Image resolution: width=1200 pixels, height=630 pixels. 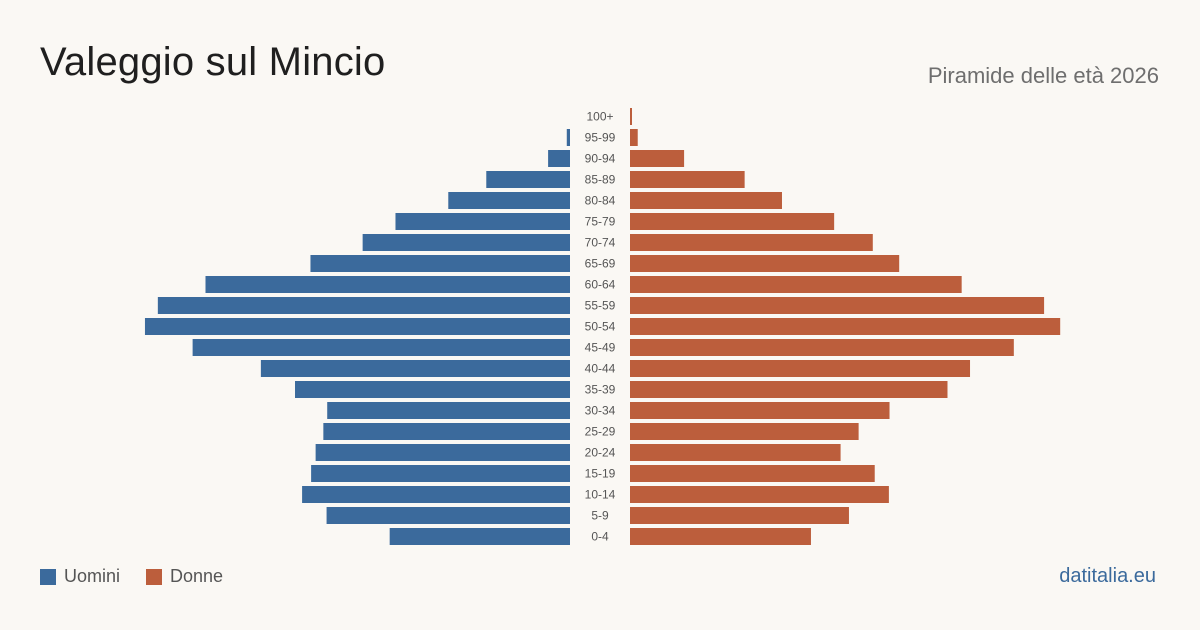 I want to click on chart-subtitle: Piramide delle età 2026, so click(x=1043, y=75).